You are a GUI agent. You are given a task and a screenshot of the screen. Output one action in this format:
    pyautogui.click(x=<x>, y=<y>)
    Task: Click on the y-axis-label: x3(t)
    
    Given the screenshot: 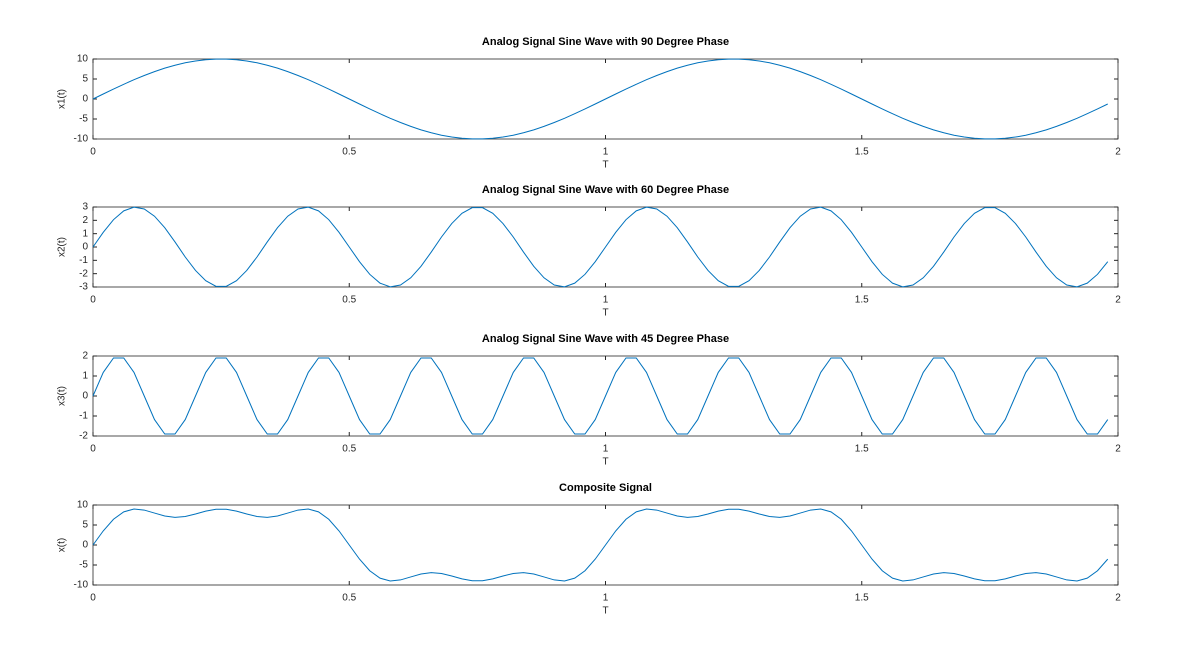 What is the action you would take?
    pyautogui.click(x=62, y=396)
    